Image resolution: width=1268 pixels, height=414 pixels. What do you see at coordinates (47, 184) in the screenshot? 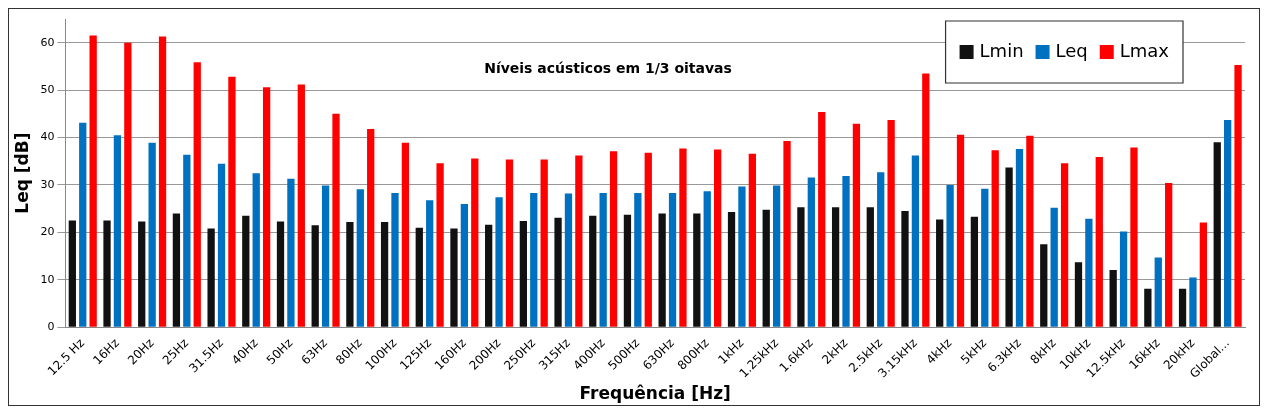
I see `y-tick-label: 30` at bounding box center [47, 184].